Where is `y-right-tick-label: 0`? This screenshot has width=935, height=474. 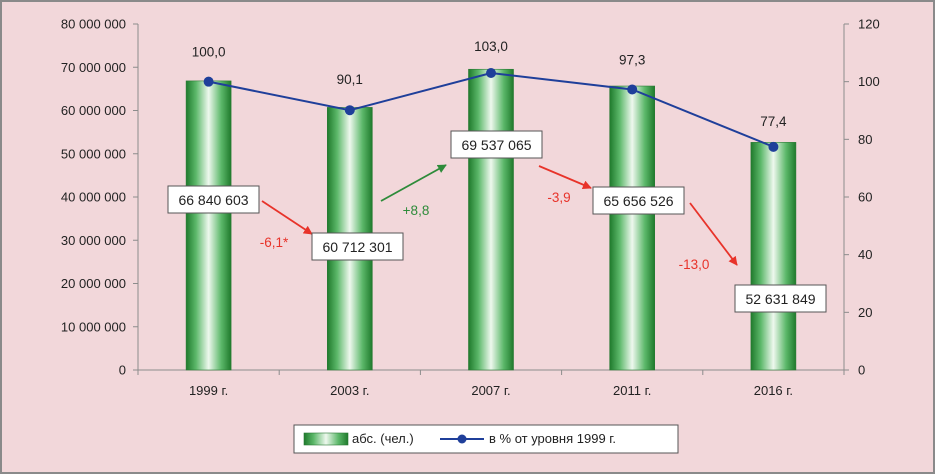 y-right-tick-label: 0 is located at coordinates (861, 370).